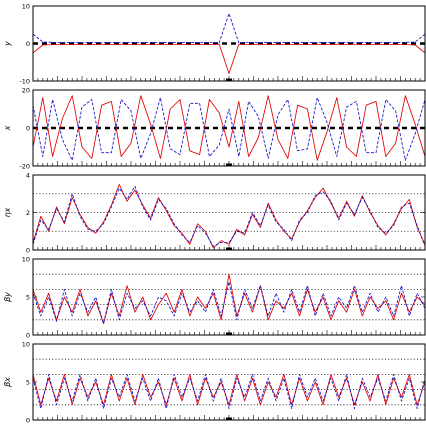 The image size is (426, 426). What do you see at coordinates (7, 212) in the screenshot?
I see `y-axis-label-2: ηx` at bounding box center [7, 212].